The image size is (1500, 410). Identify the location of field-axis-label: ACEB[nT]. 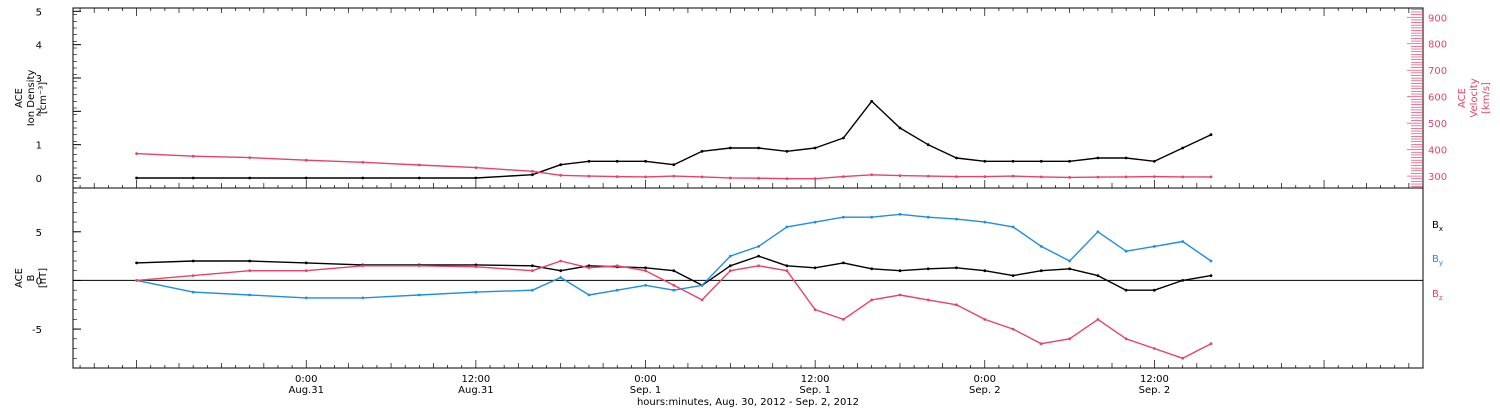
(31, 278).